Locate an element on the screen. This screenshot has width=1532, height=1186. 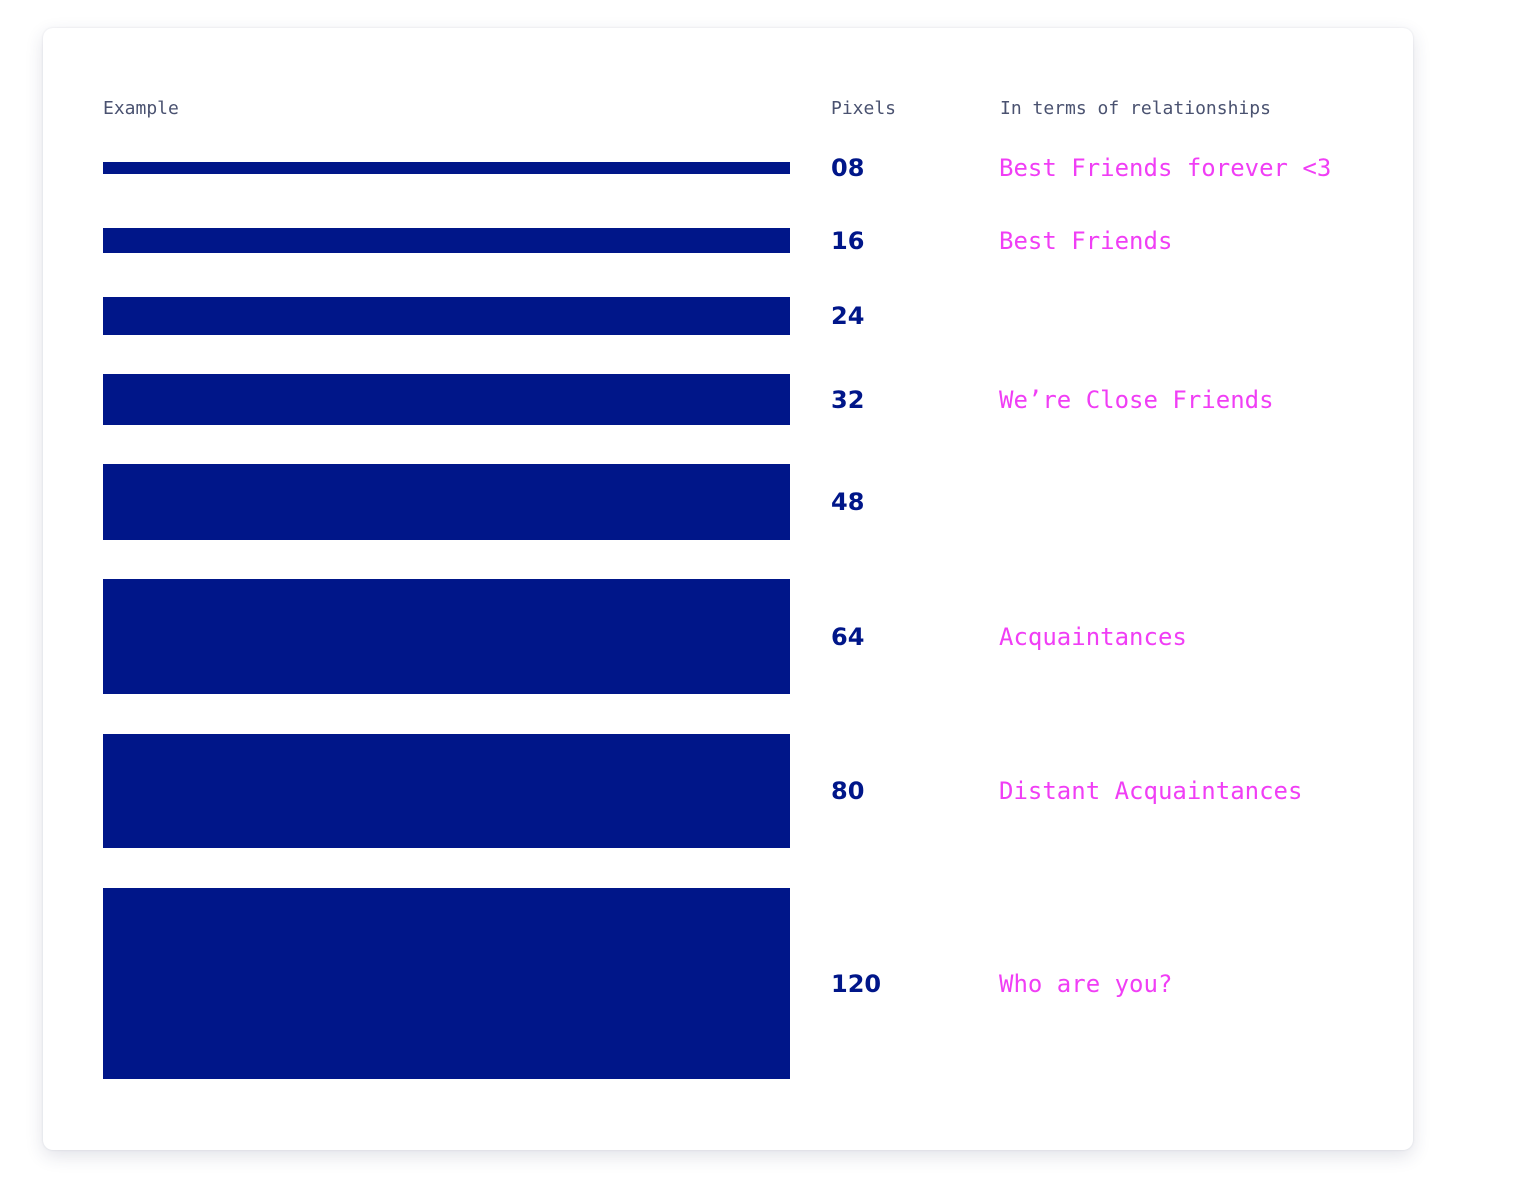
relationship-label: We’re Close Friends is located at coordinates (1136, 399).